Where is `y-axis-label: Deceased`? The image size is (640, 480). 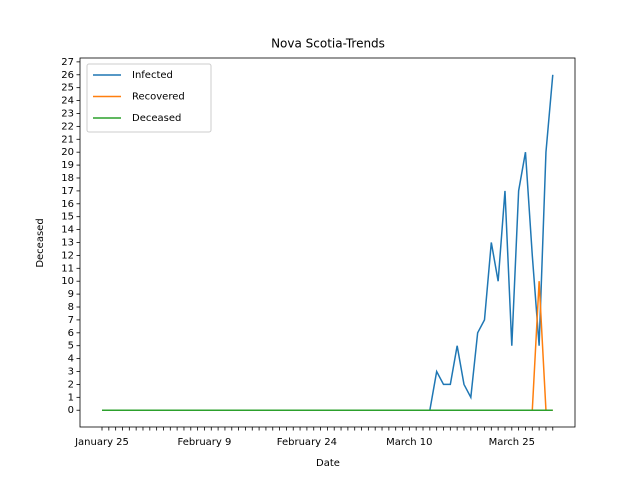
y-axis-label: Deceased is located at coordinates (40, 242).